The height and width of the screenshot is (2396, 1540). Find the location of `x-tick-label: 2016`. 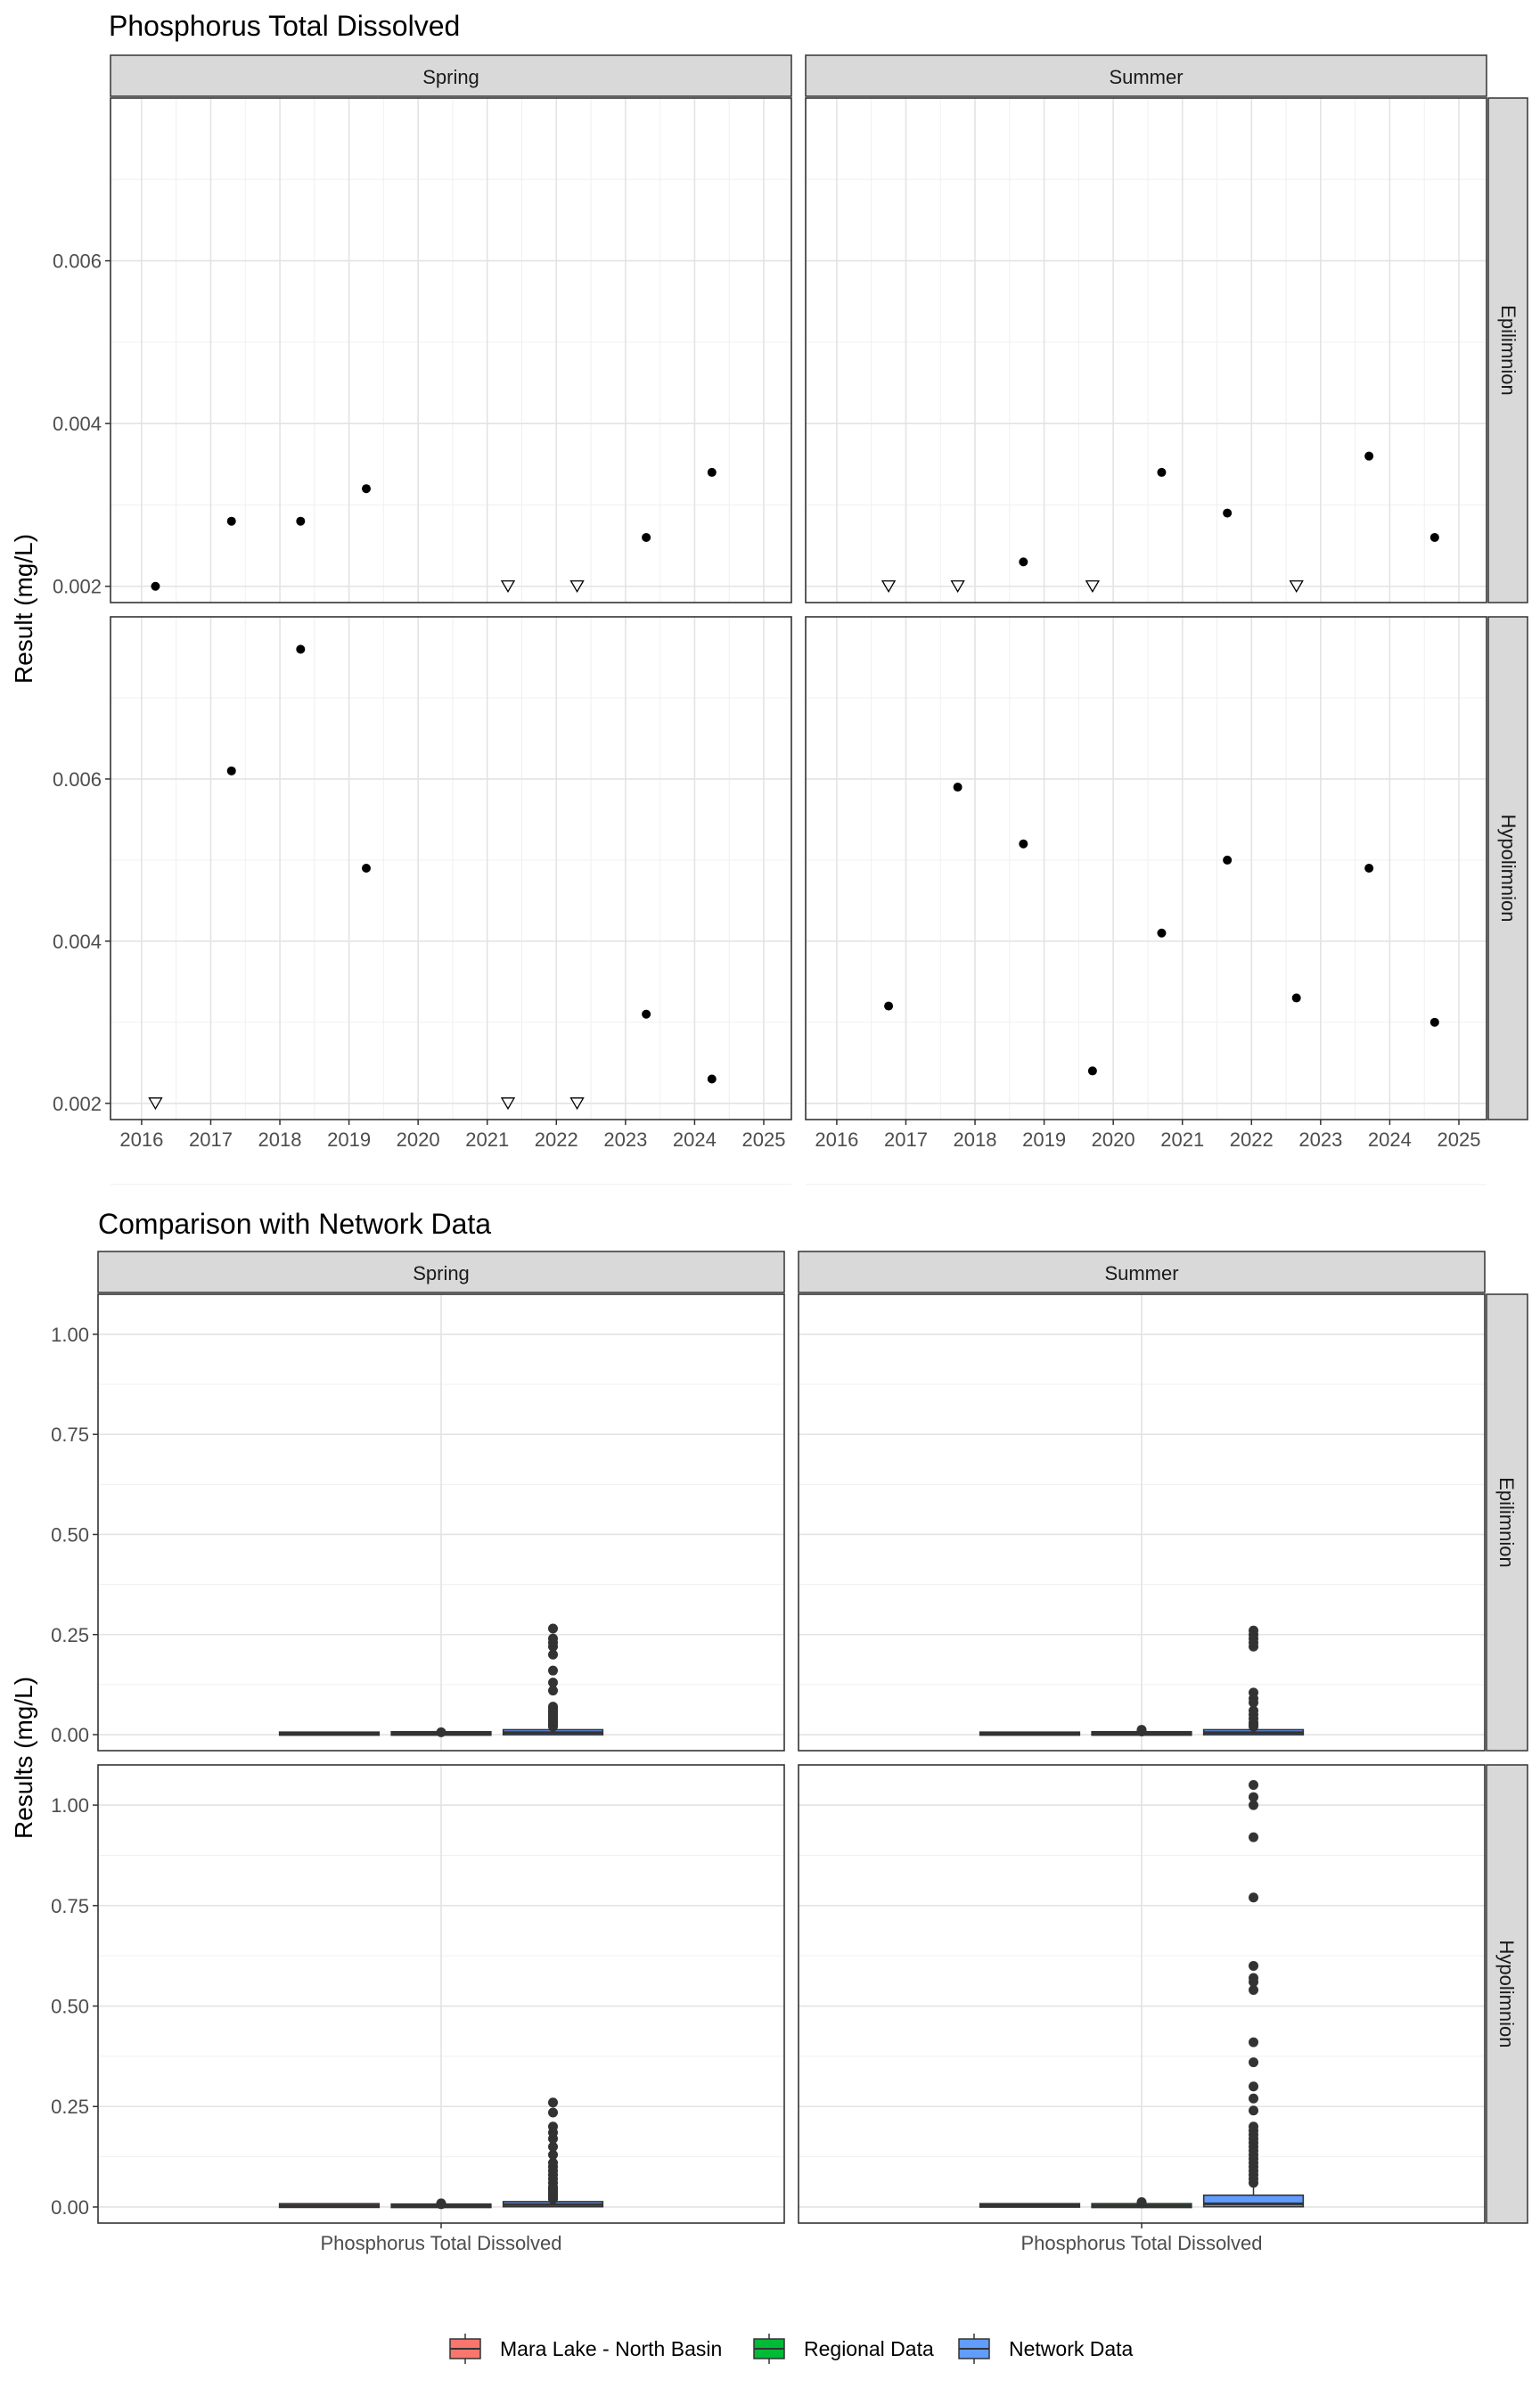

x-tick-label: 2016 is located at coordinates (836, 1139).